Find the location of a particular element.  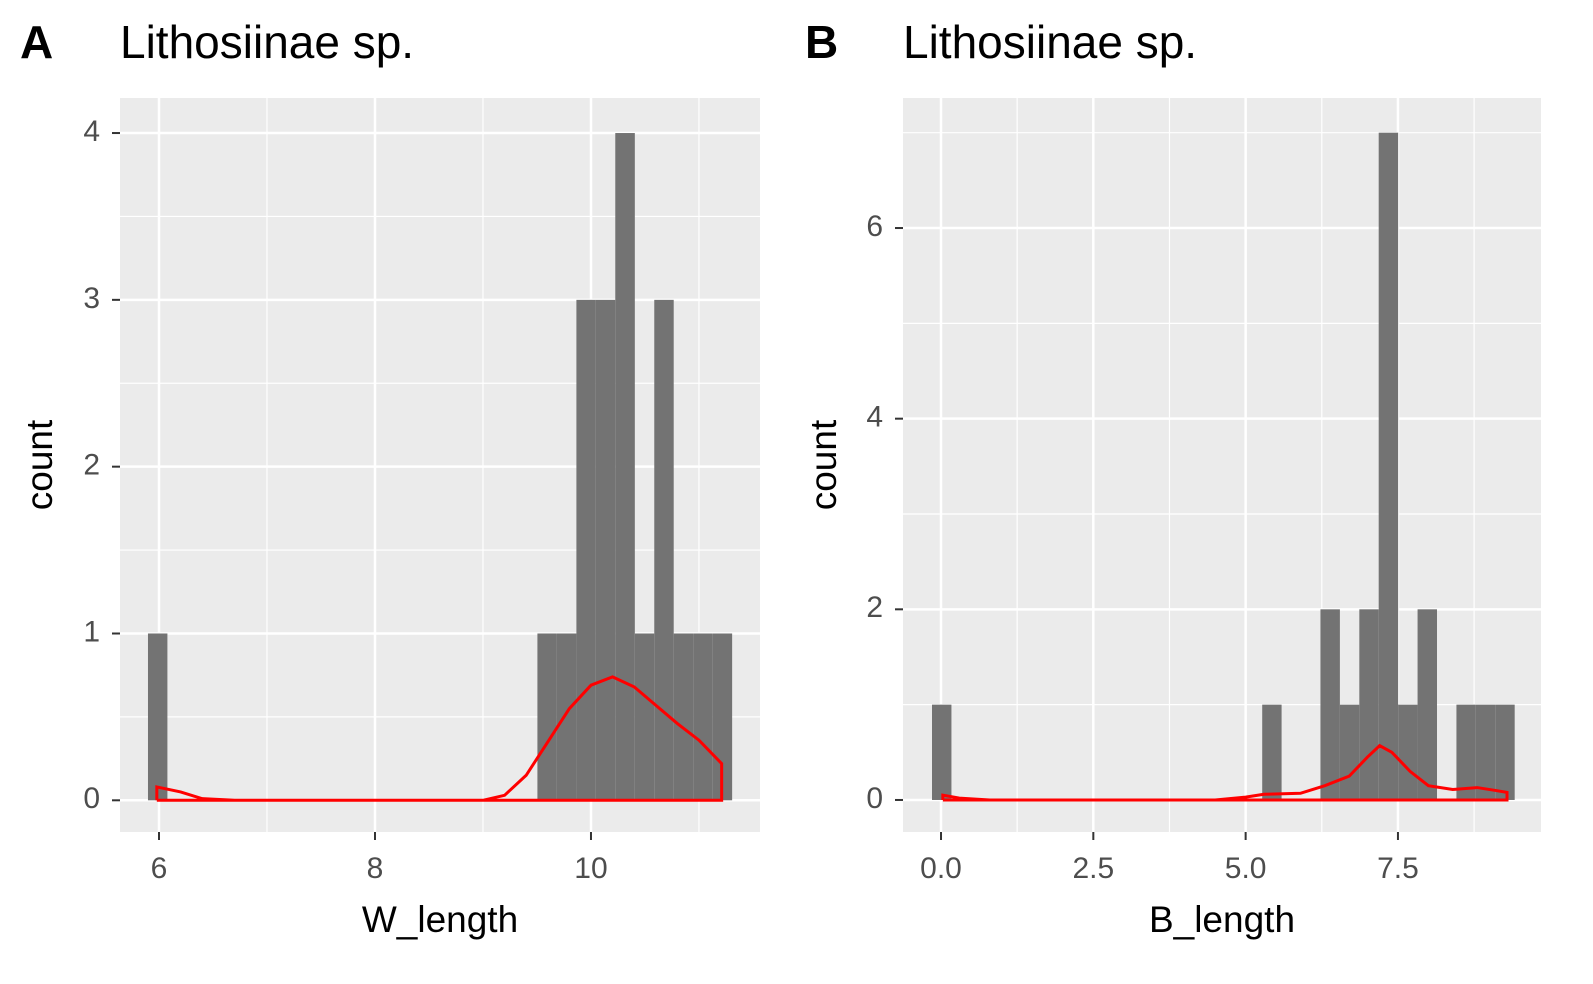

x-tick-label: 2.5 is located at coordinates (1093, 868).